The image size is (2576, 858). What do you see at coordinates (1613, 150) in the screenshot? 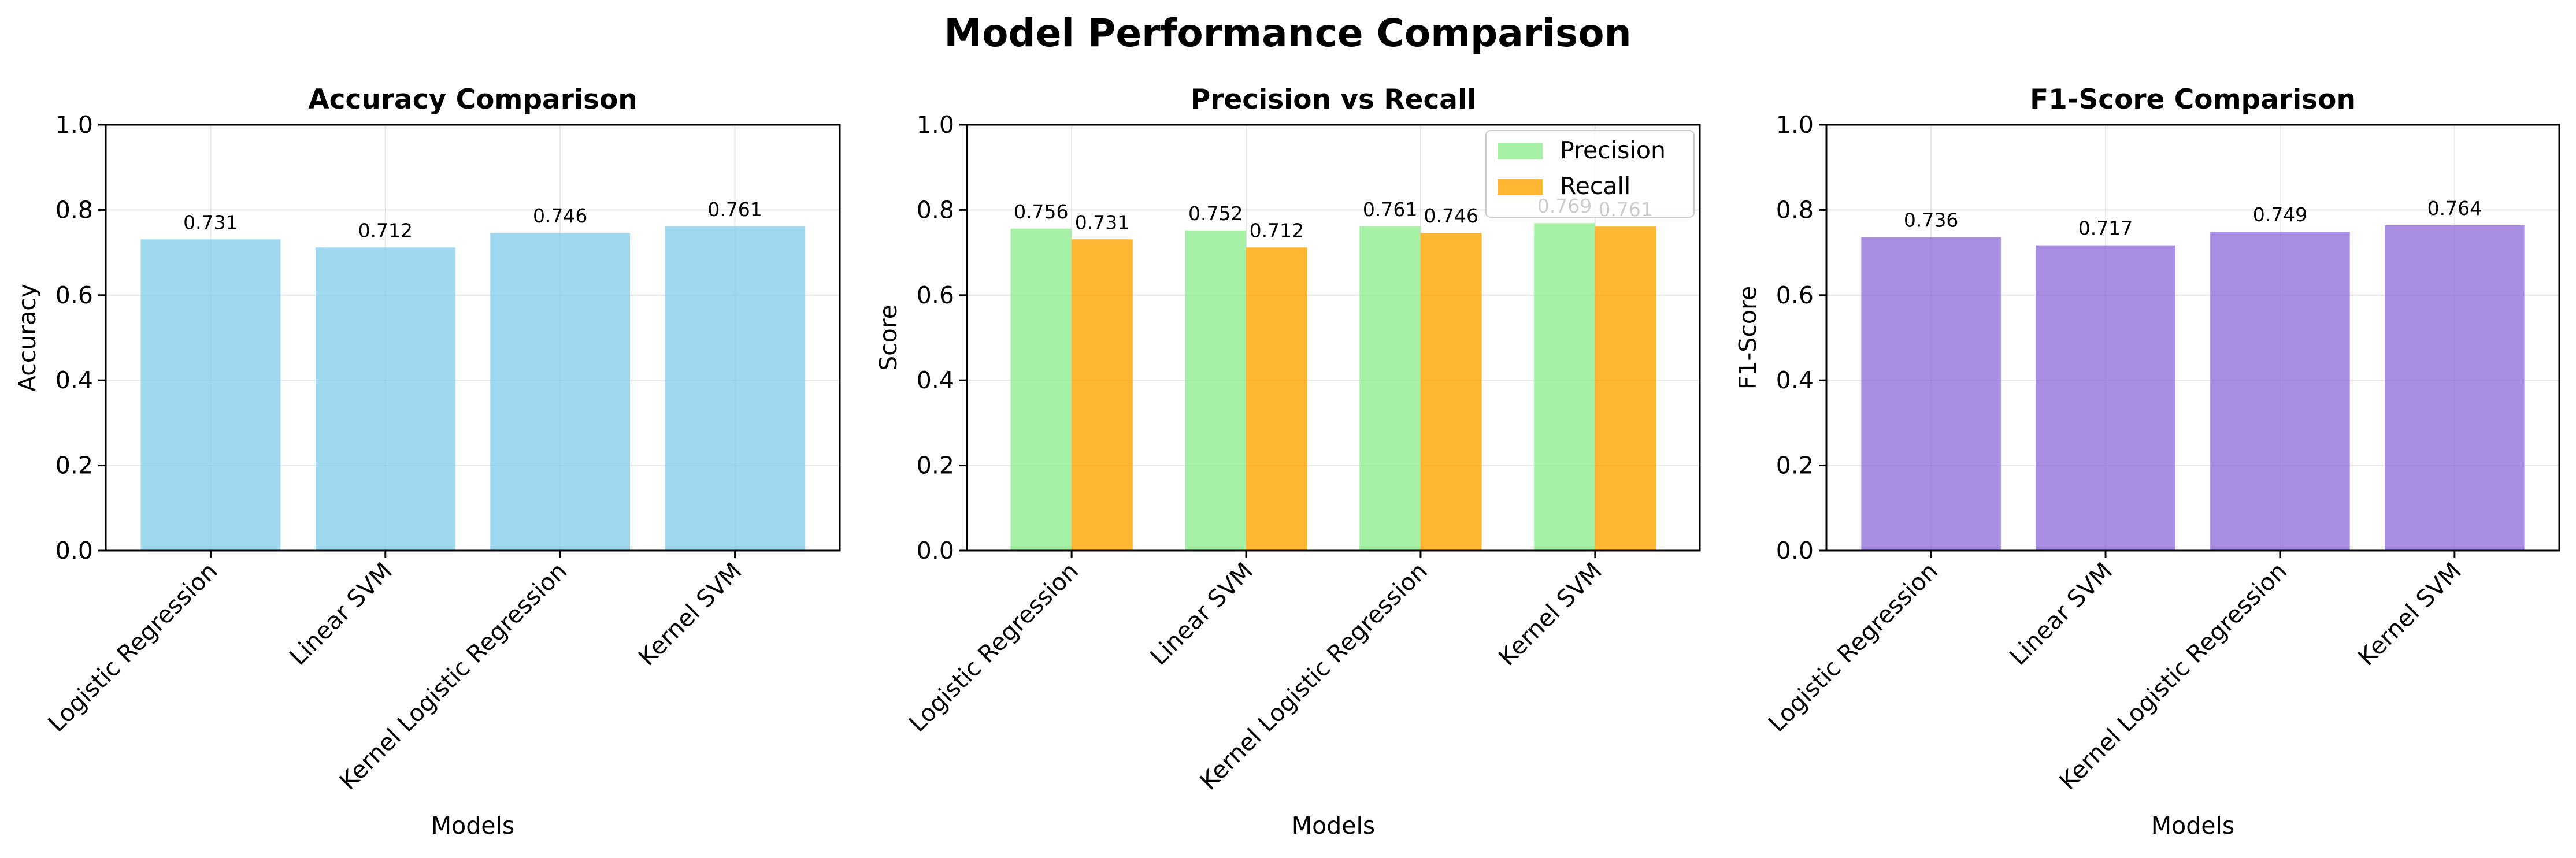
I see `legend-label-precision: Precision` at bounding box center [1613, 150].